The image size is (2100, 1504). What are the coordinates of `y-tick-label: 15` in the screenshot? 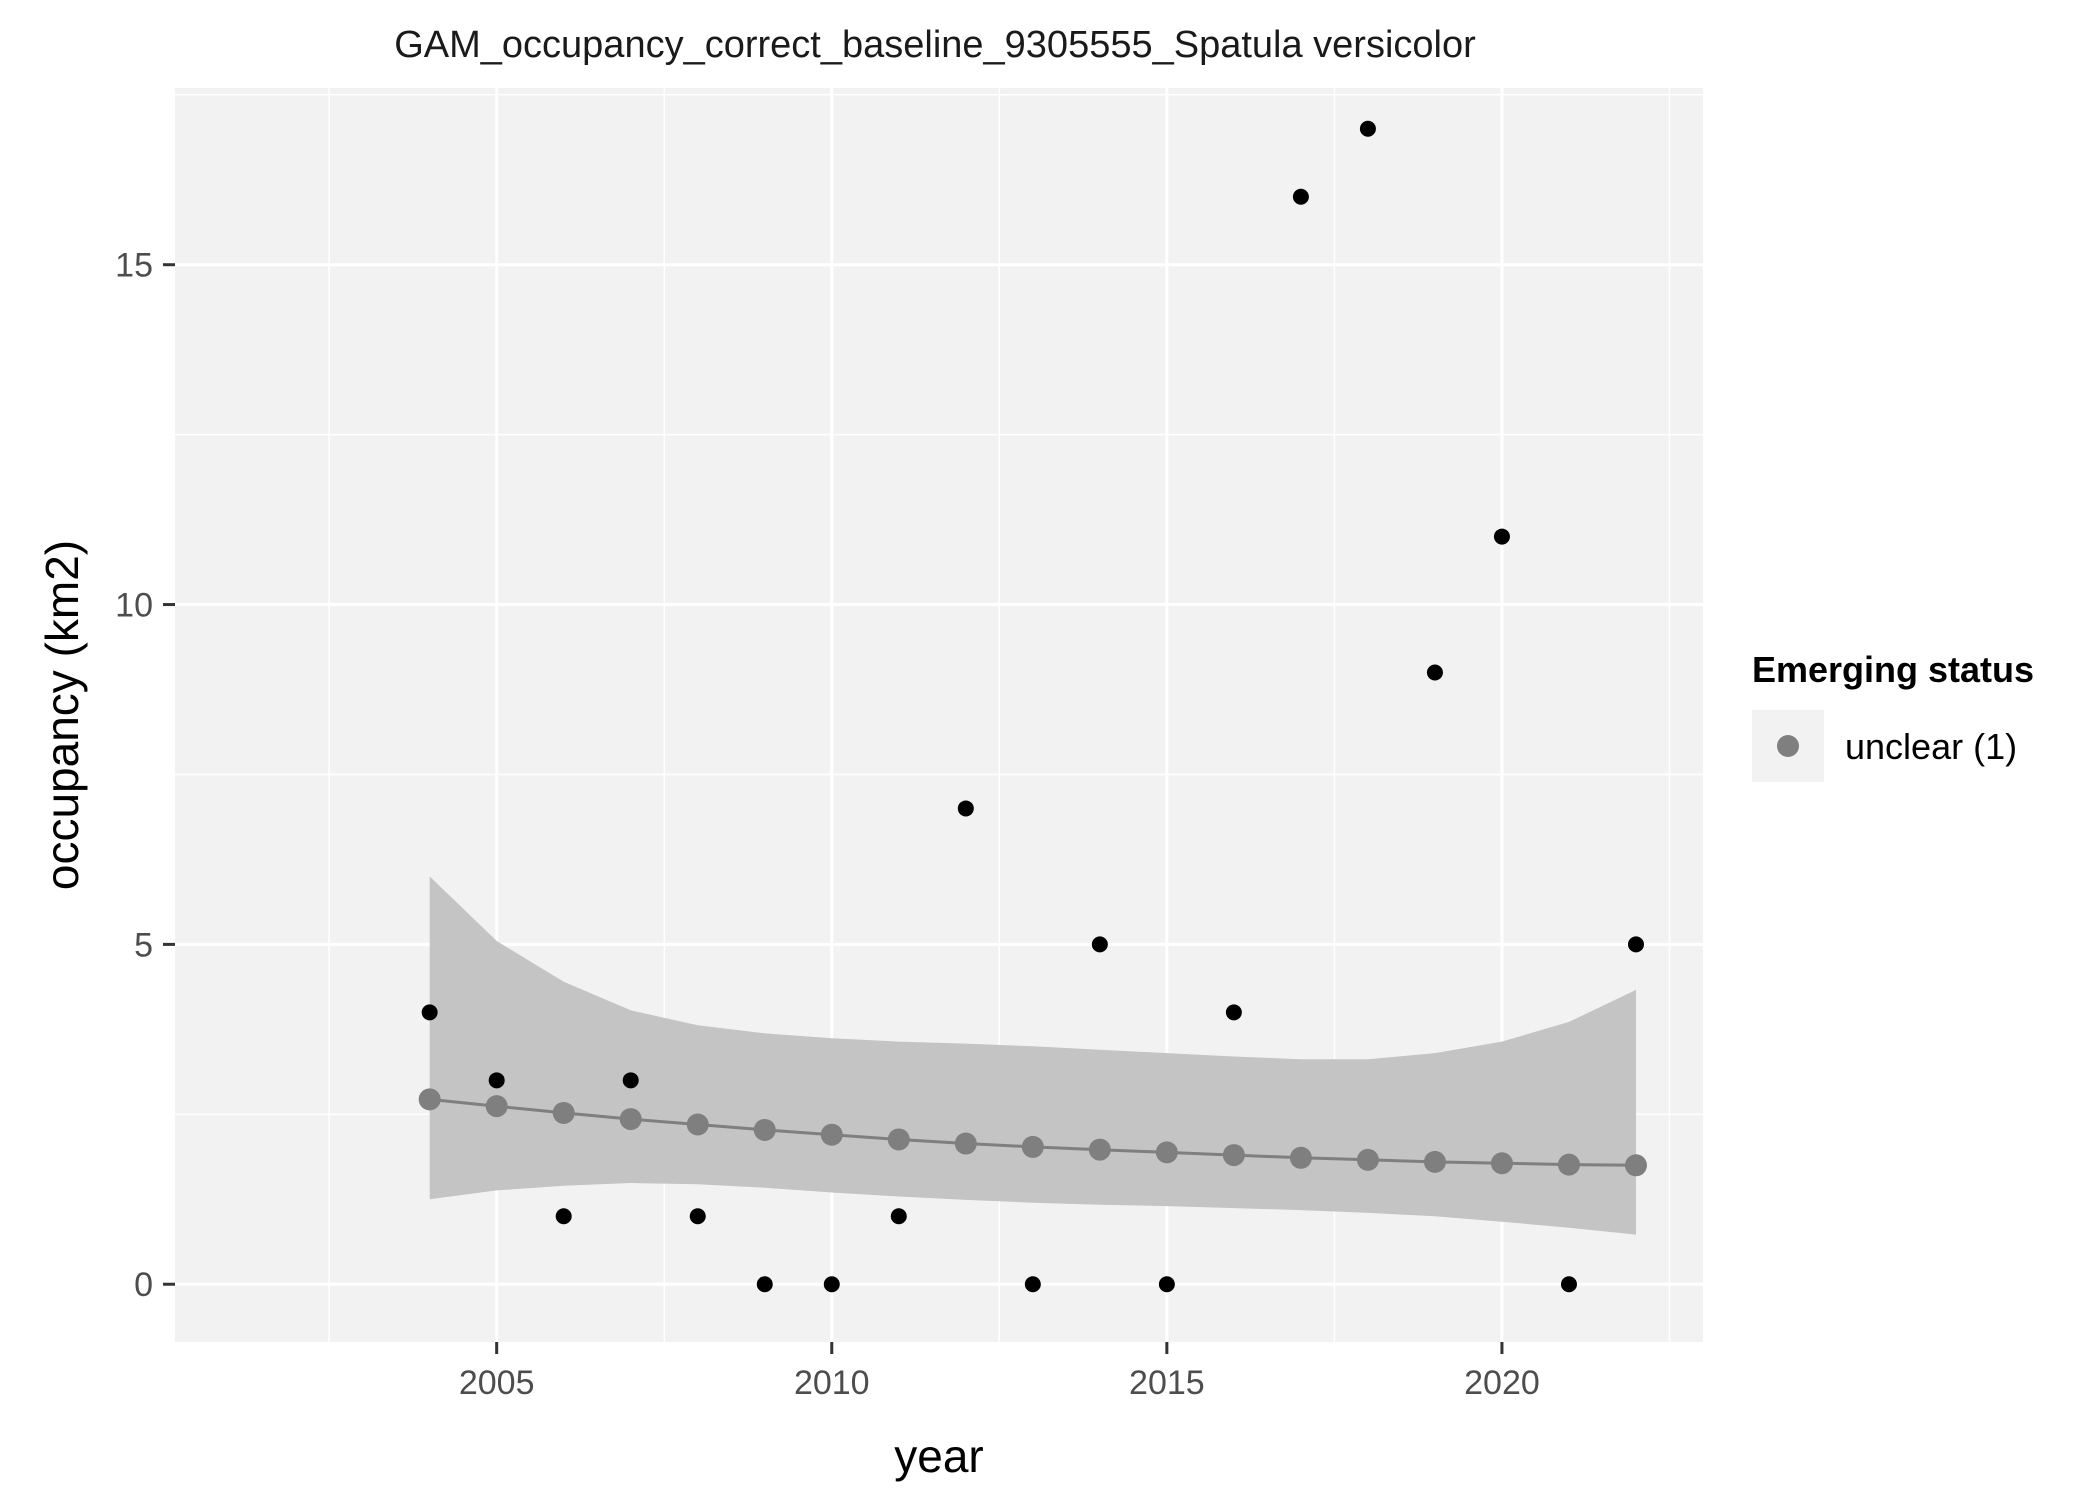 It's located at (134, 266).